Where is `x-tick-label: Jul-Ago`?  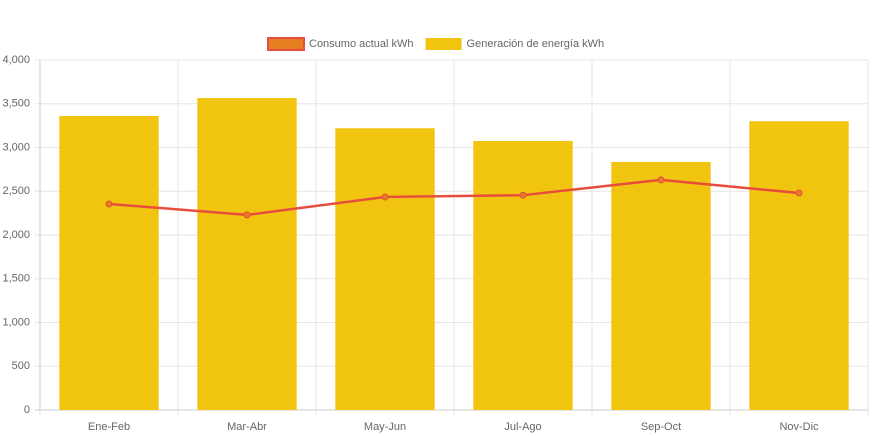 x-tick-label: Jul-Ago is located at coordinates (522, 427).